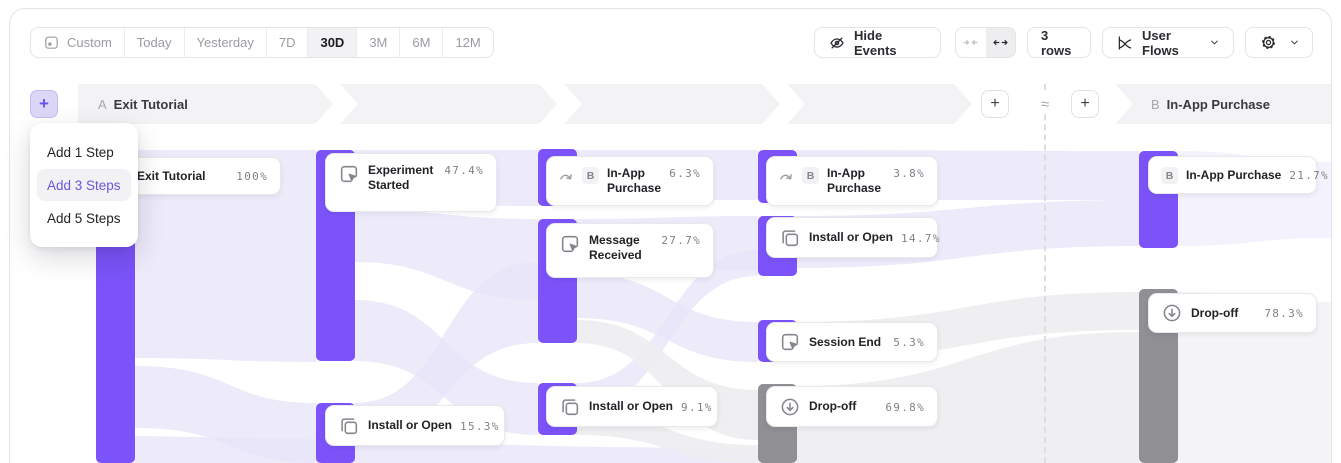 This screenshot has width=1341, height=463. What do you see at coordinates (1309, 175) in the screenshot?
I see `flow-node-percentage: 21.7%` at bounding box center [1309, 175].